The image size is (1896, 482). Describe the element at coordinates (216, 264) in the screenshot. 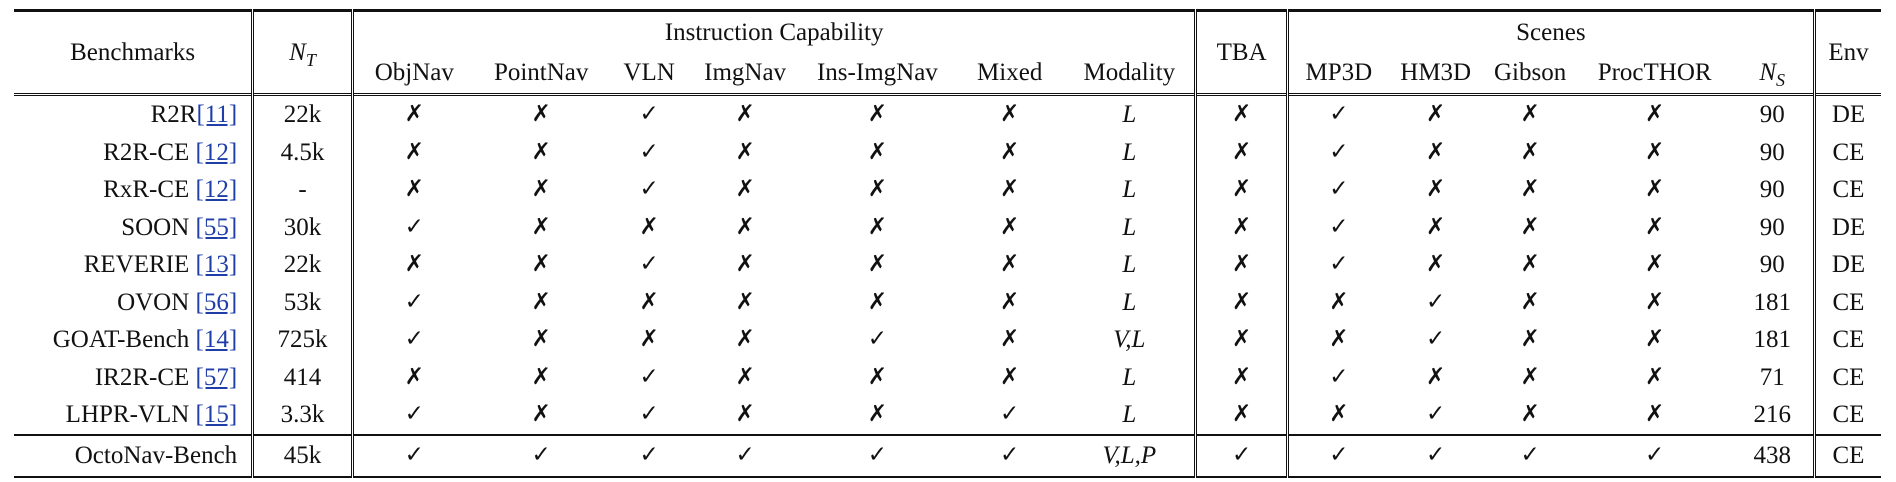

I see `citation-link: [13]` at that location.